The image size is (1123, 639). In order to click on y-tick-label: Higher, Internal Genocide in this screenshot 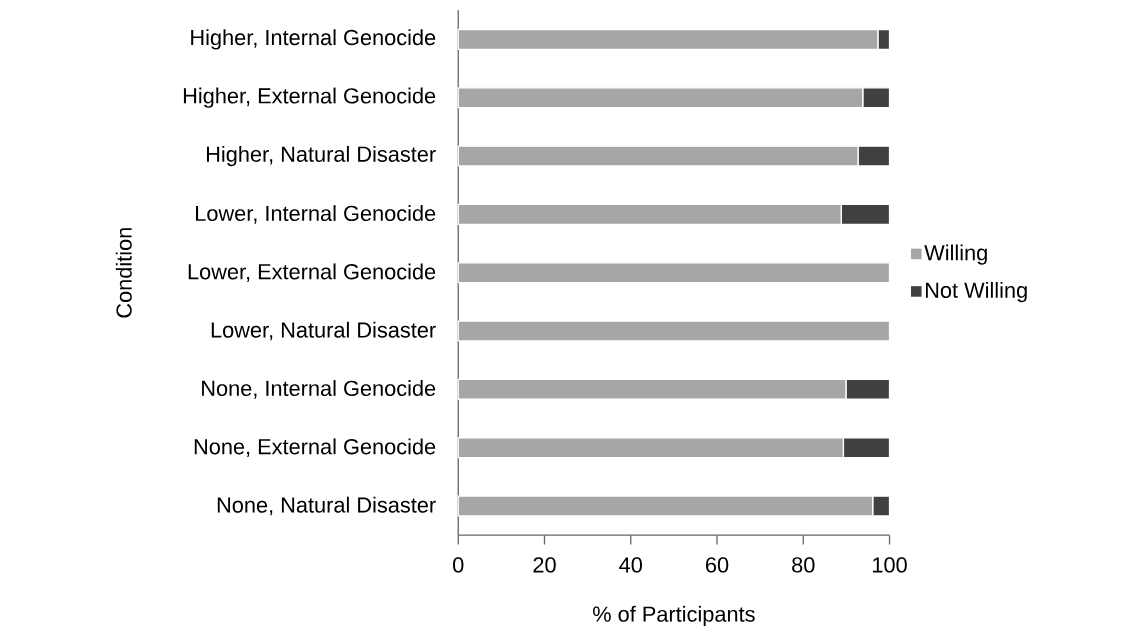, I will do `click(313, 39)`.